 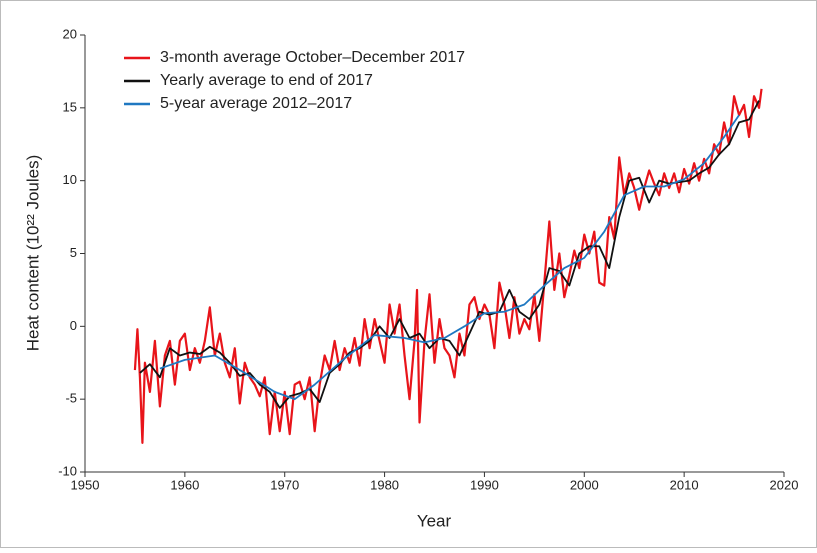 What do you see at coordinates (71, 398) in the screenshot?
I see `y-tick-label: -5` at bounding box center [71, 398].